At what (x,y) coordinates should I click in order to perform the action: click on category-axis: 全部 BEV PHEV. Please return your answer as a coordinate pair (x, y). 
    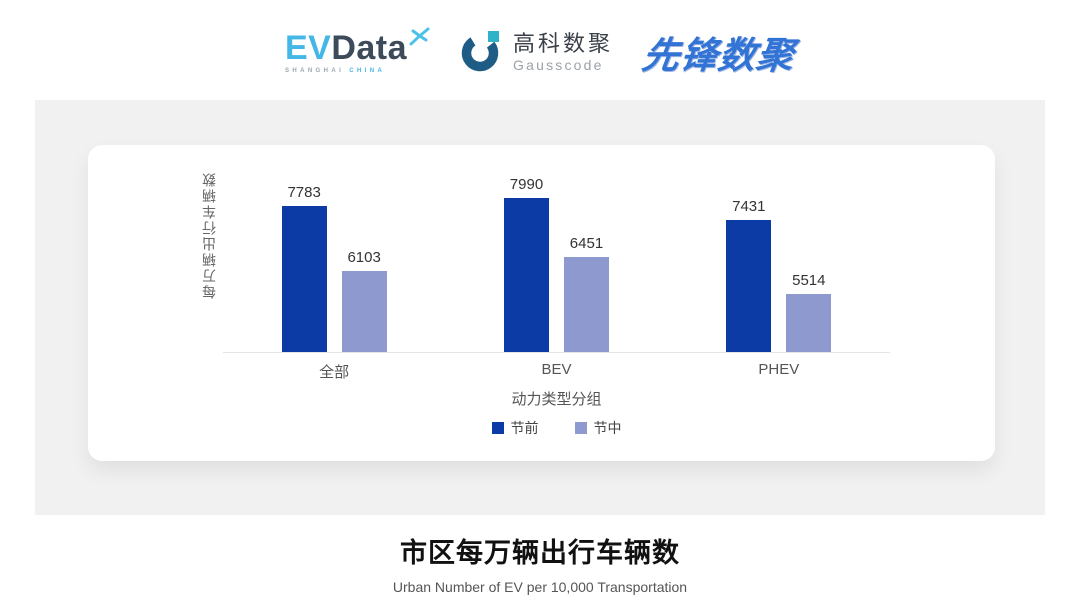
    Looking at the image, I should click on (556, 371).